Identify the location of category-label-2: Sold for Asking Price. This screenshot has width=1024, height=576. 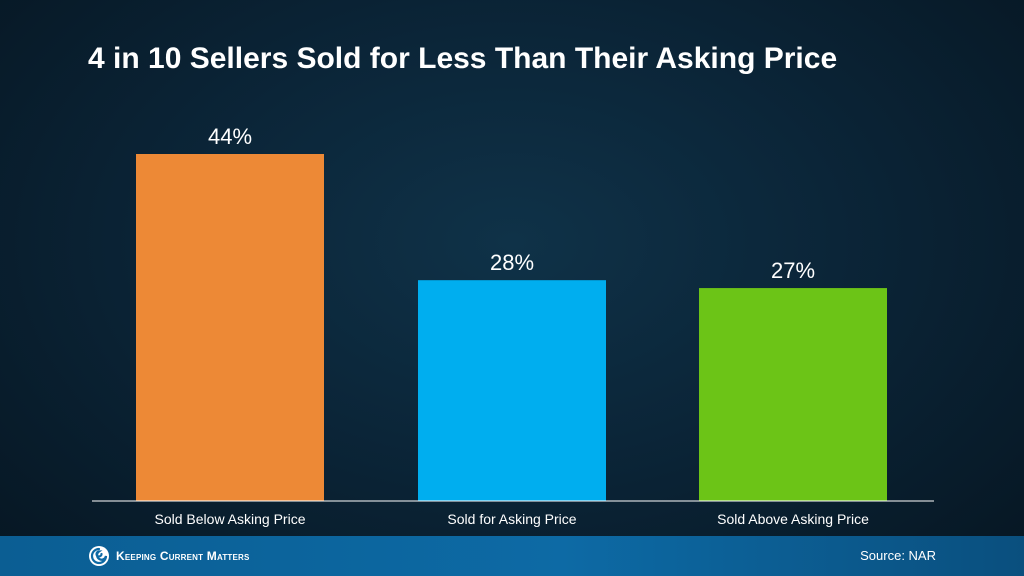
(511, 519).